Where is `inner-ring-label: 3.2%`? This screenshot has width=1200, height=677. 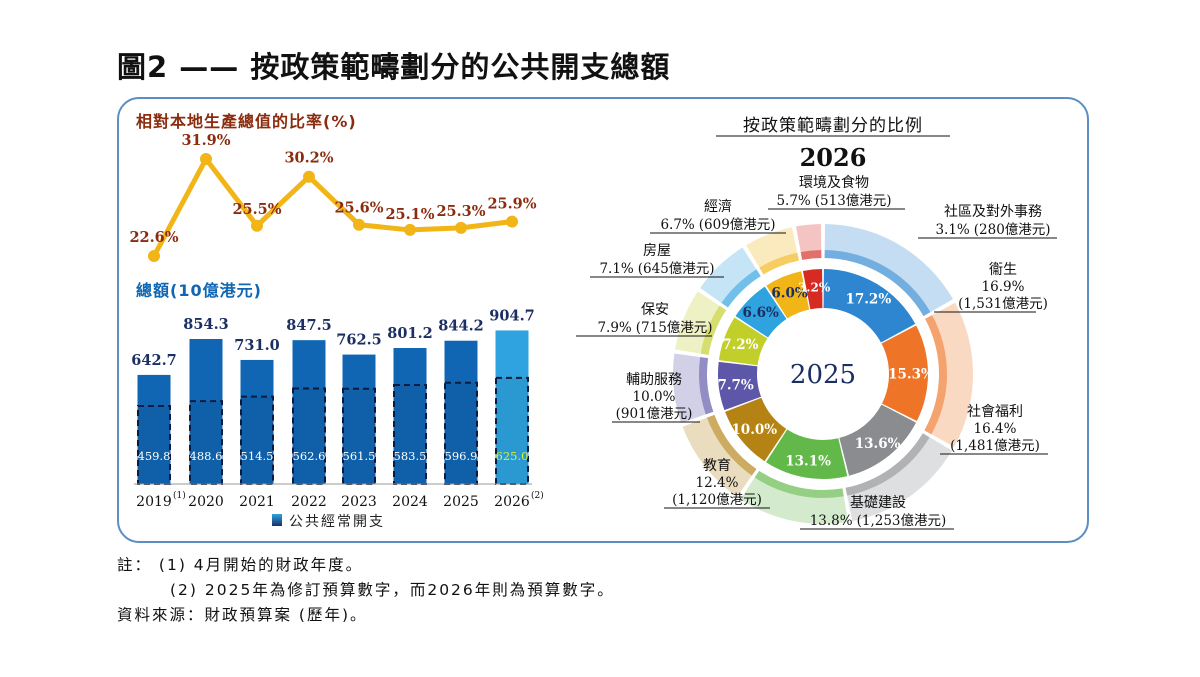 inner-ring-label: 3.2% is located at coordinates (814, 287).